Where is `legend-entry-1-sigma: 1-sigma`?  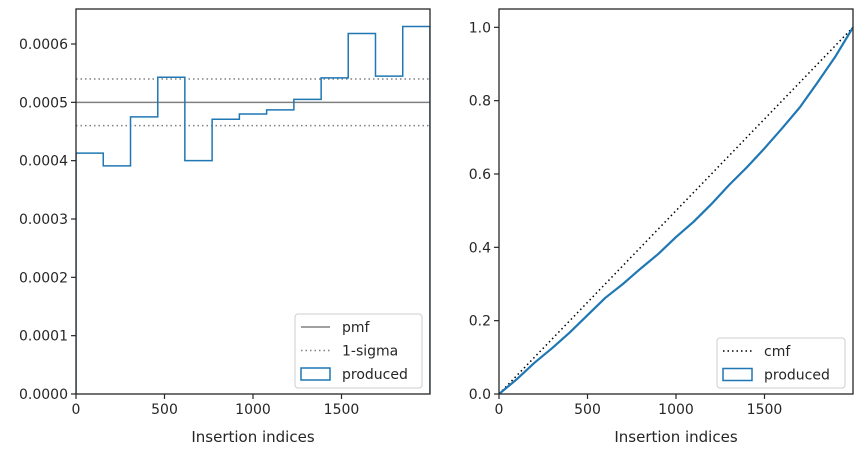 legend-entry-1-sigma: 1-sigma is located at coordinates (349, 352).